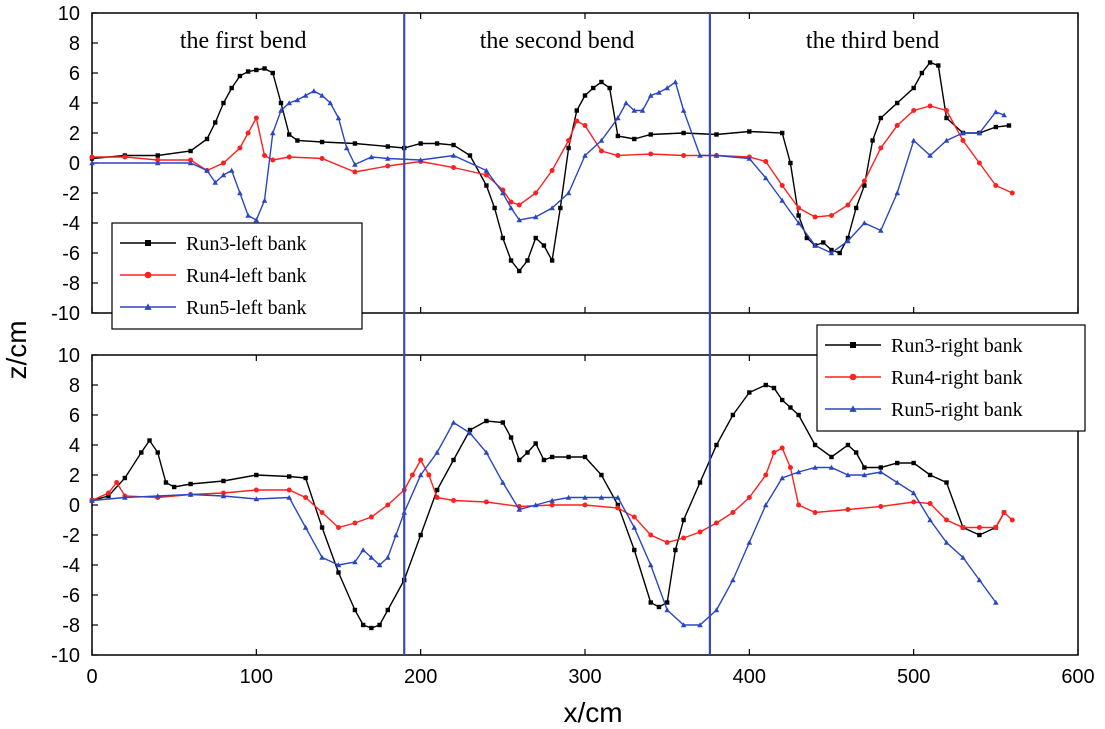 This screenshot has height=729, width=1105. What do you see at coordinates (552, 495) in the screenshot?
I see `series-line` at bounding box center [552, 495].